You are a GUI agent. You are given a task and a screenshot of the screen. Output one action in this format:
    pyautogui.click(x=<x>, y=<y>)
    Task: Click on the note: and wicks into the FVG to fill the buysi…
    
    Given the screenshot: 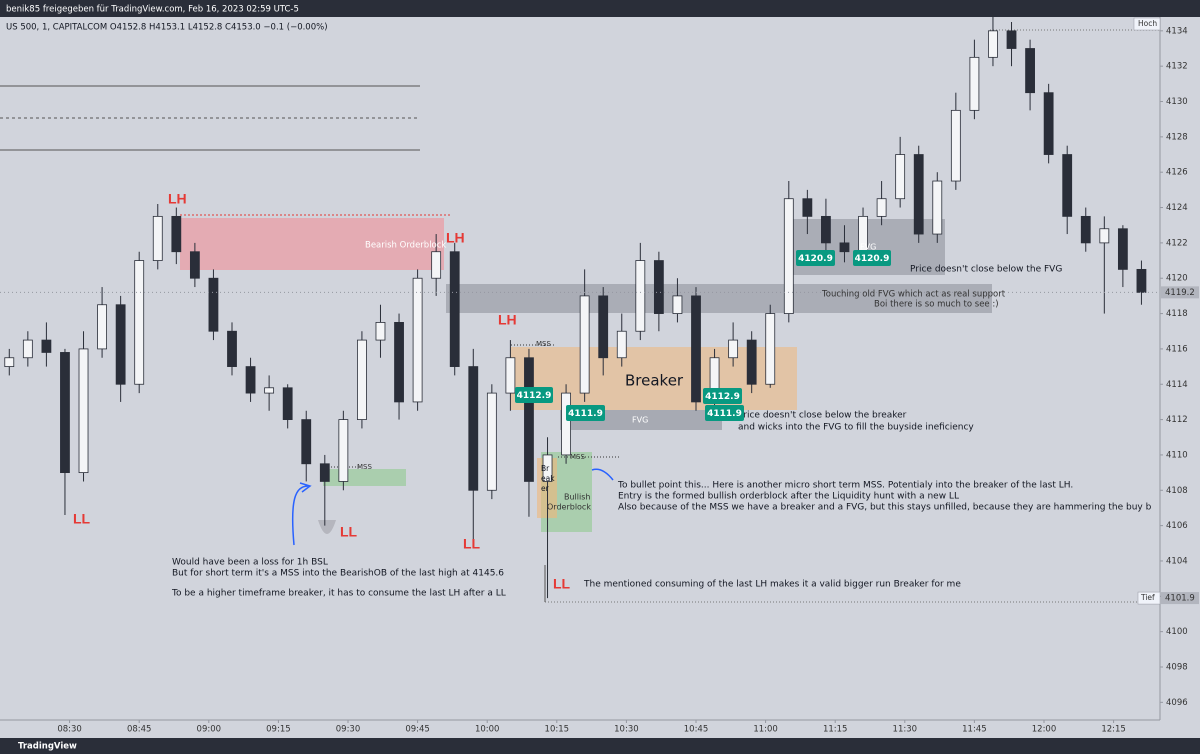 What is the action you would take?
    pyautogui.click(x=856, y=428)
    